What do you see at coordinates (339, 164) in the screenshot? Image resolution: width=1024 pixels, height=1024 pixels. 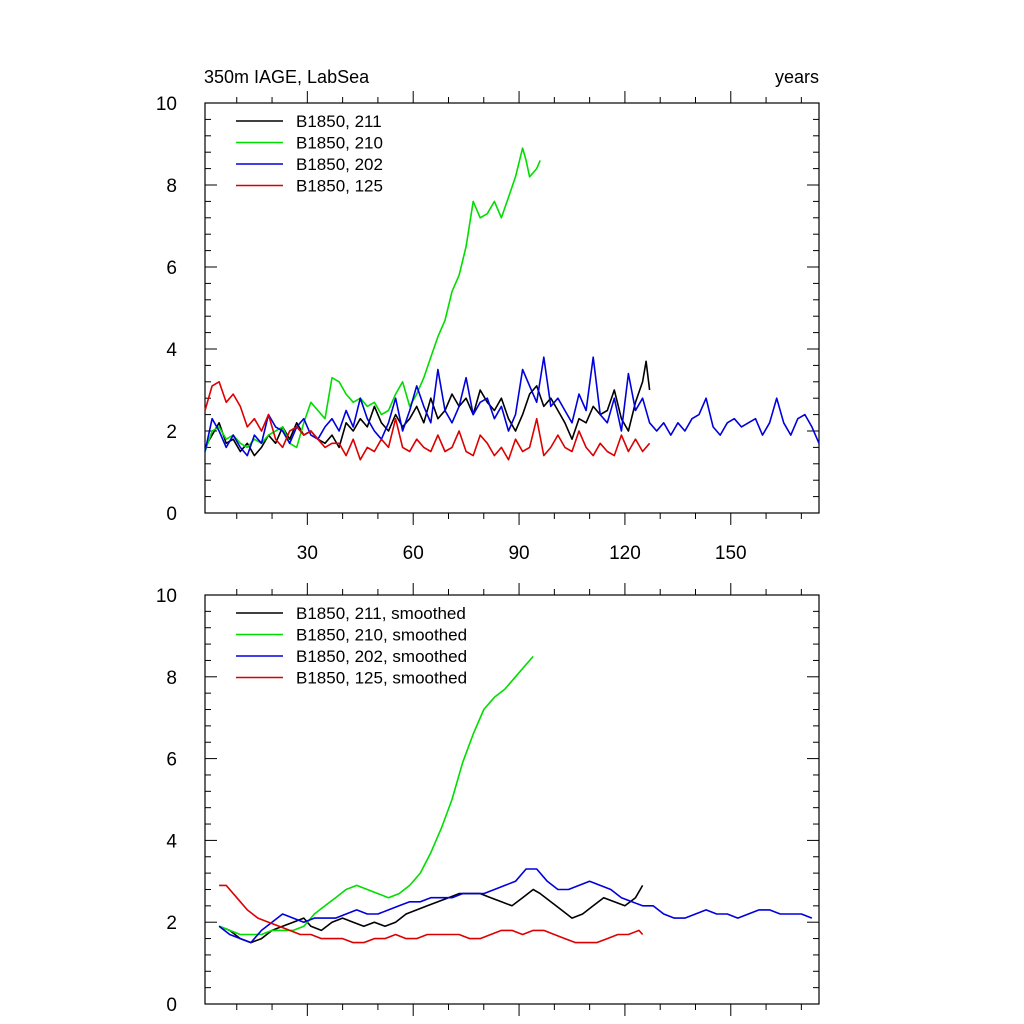 I see `legend-label-202: B1850, 202` at bounding box center [339, 164].